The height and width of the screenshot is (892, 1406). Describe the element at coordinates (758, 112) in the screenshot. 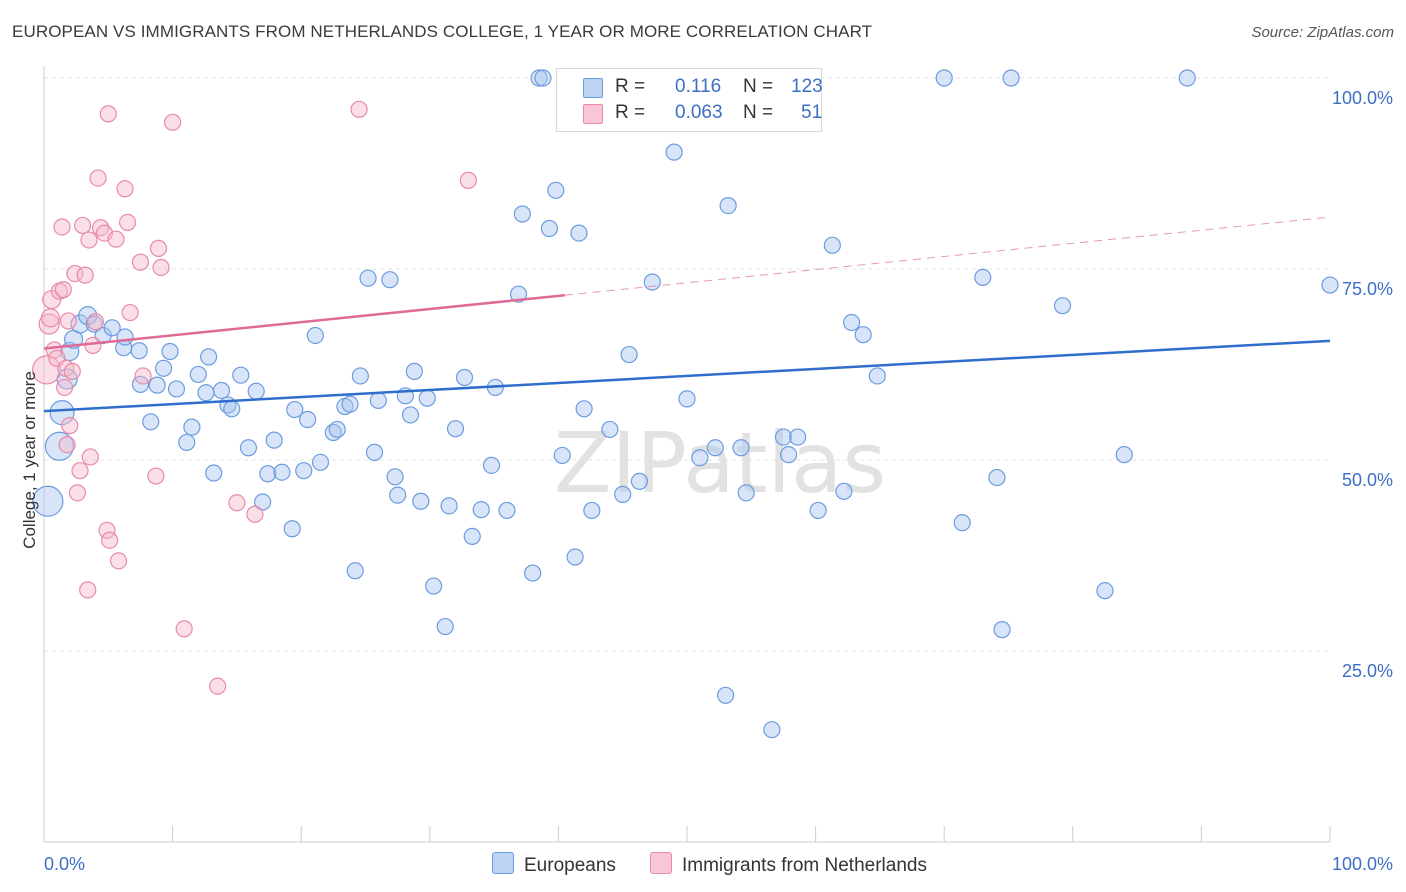

I see `legend-n-label: N =` at that location.